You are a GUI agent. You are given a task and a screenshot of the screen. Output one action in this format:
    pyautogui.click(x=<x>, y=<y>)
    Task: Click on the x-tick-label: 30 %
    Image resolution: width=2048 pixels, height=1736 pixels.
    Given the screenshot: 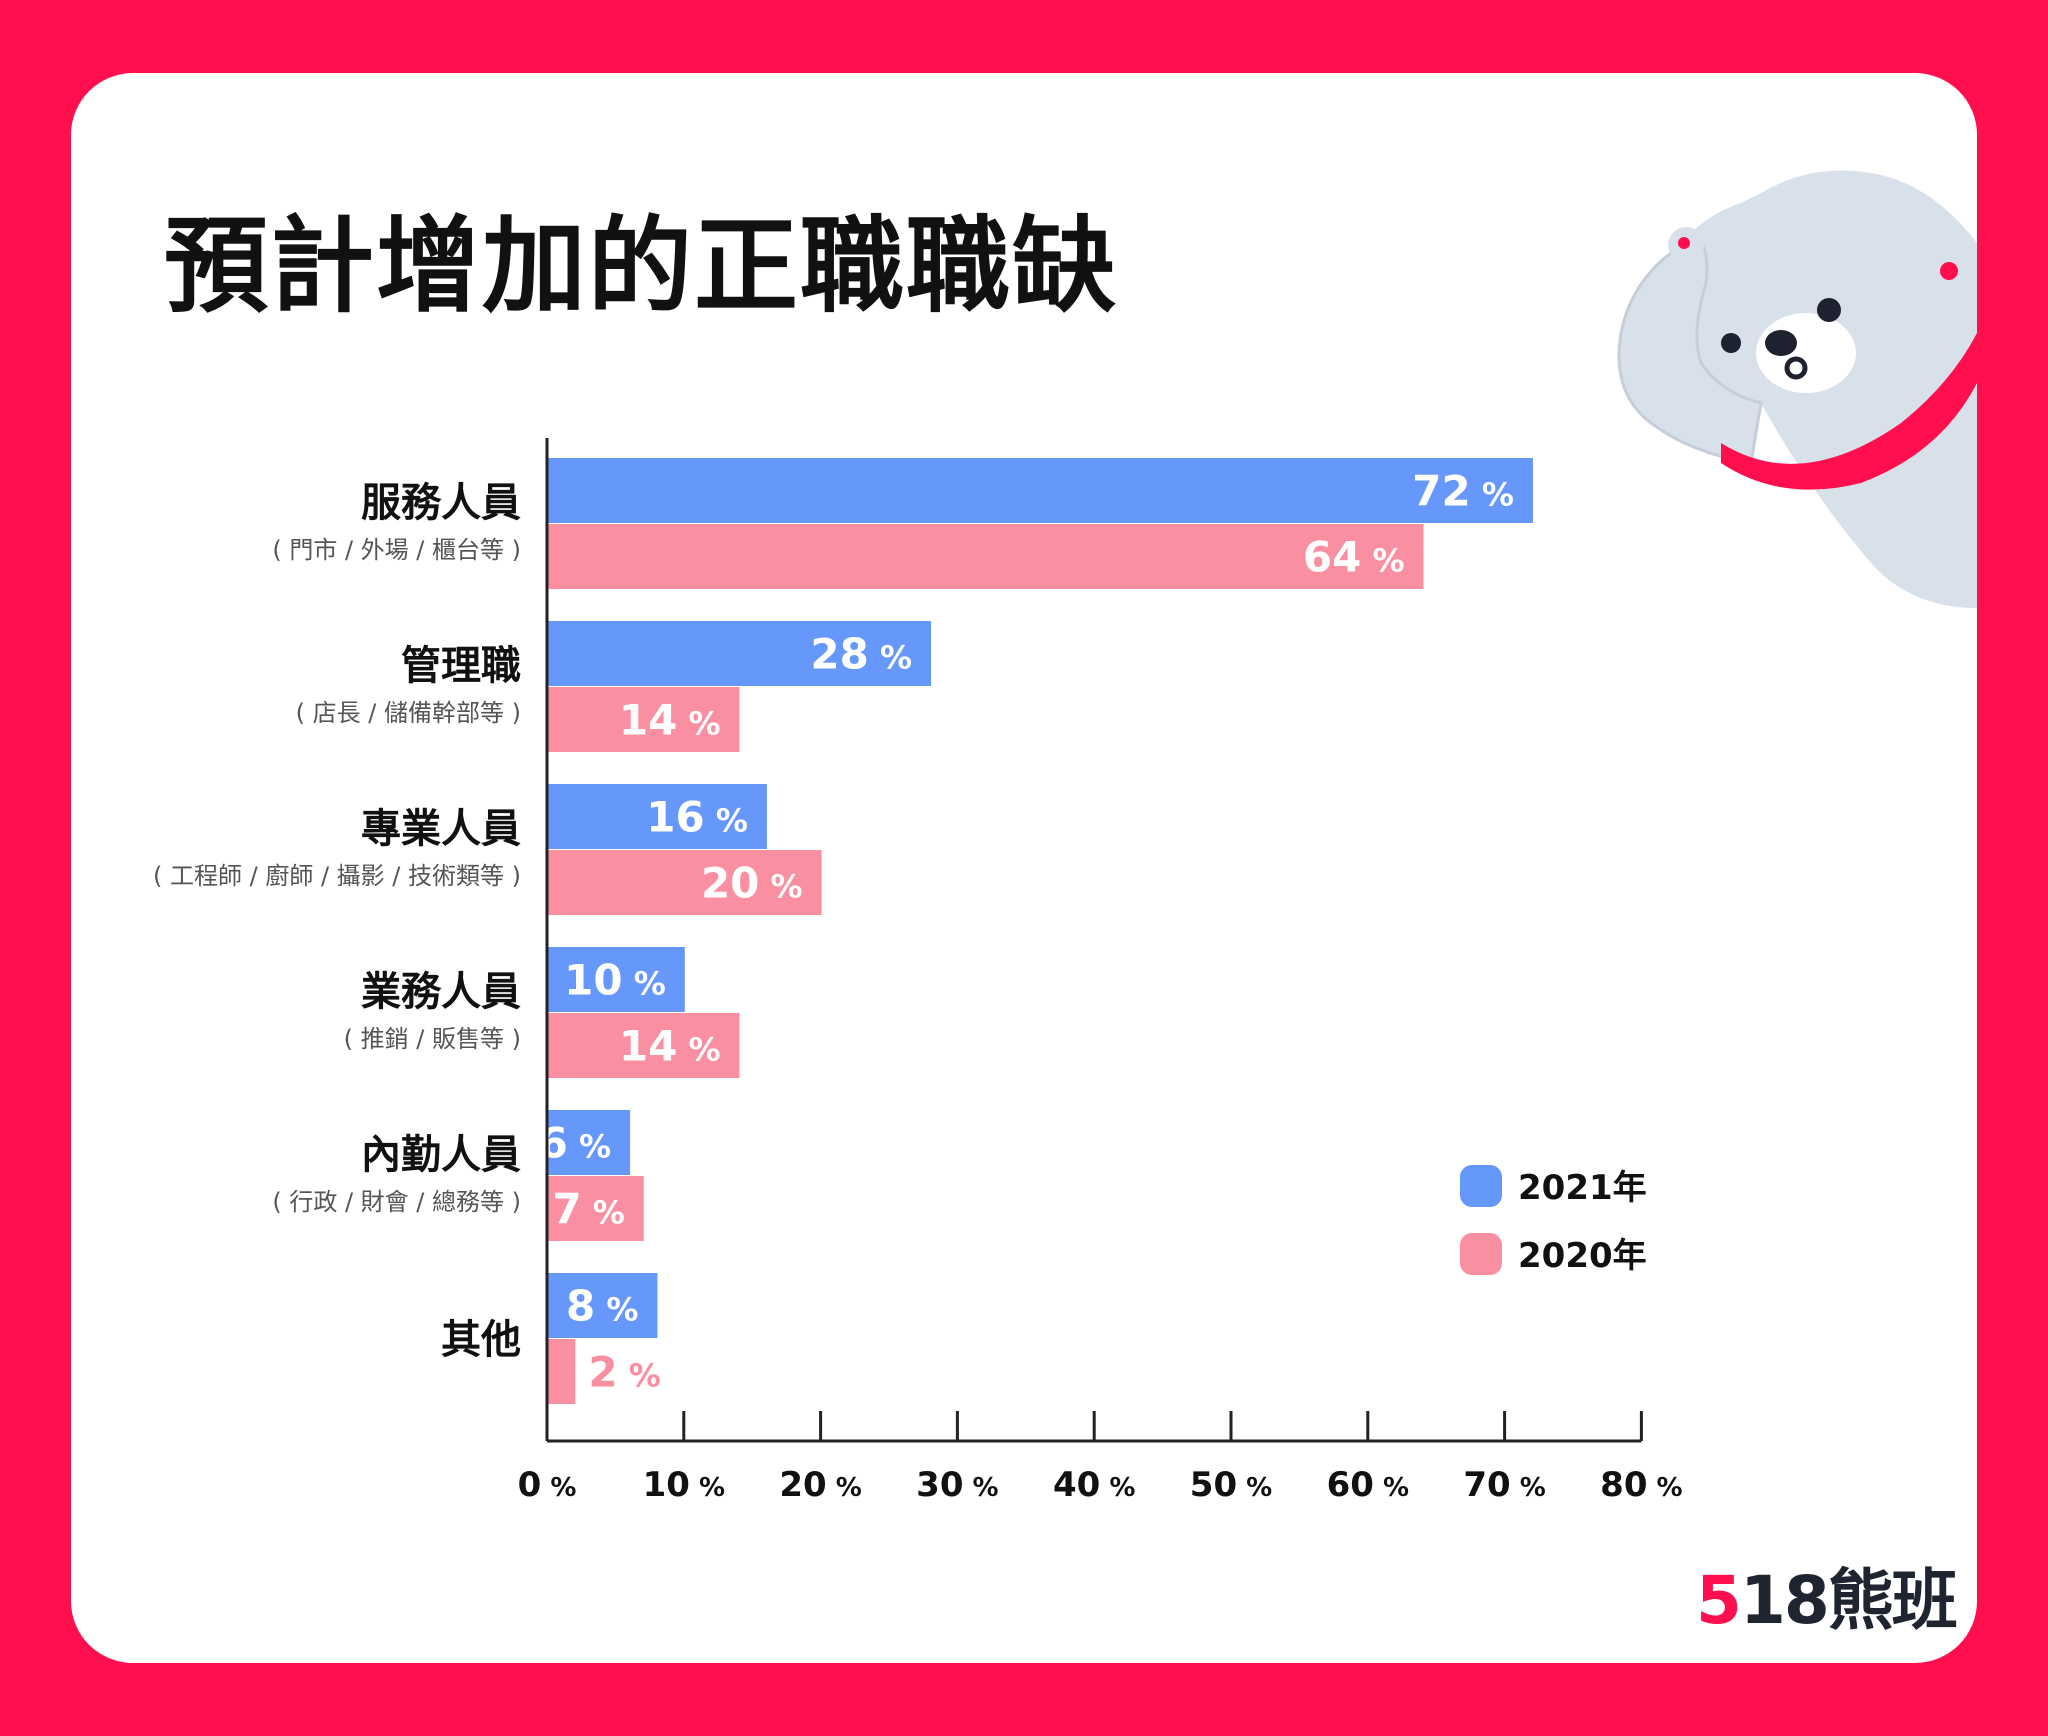 What is the action you would take?
    pyautogui.click(x=957, y=1485)
    